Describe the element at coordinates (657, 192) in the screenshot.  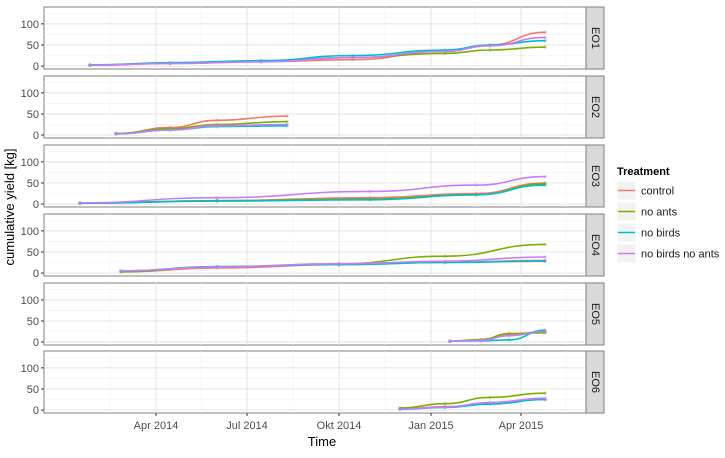
I see `legend-label: control` at that location.